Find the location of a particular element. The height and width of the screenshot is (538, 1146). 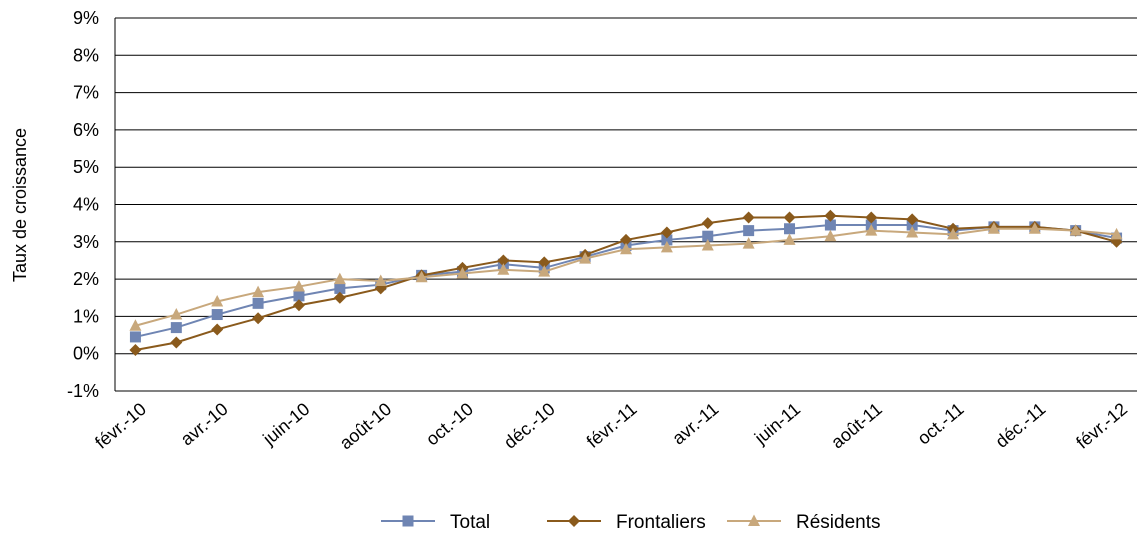

y-tick-label: 3% is located at coordinates (86, 242).